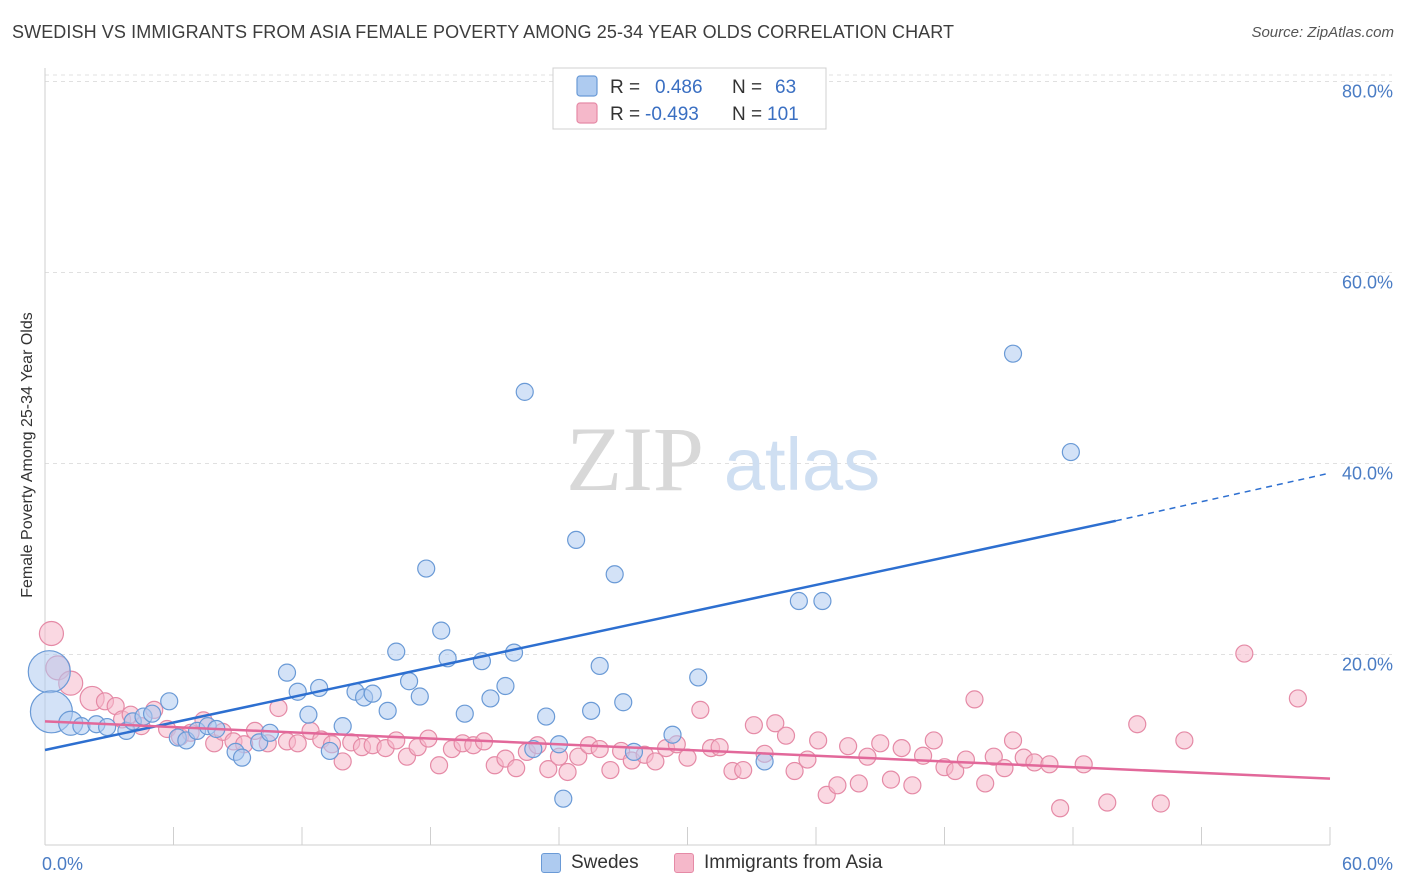 Image resolution: width=1406 pixels, height=892 pixels. I want to click on legend-swedes-r-label: R =, so click(625, 87).